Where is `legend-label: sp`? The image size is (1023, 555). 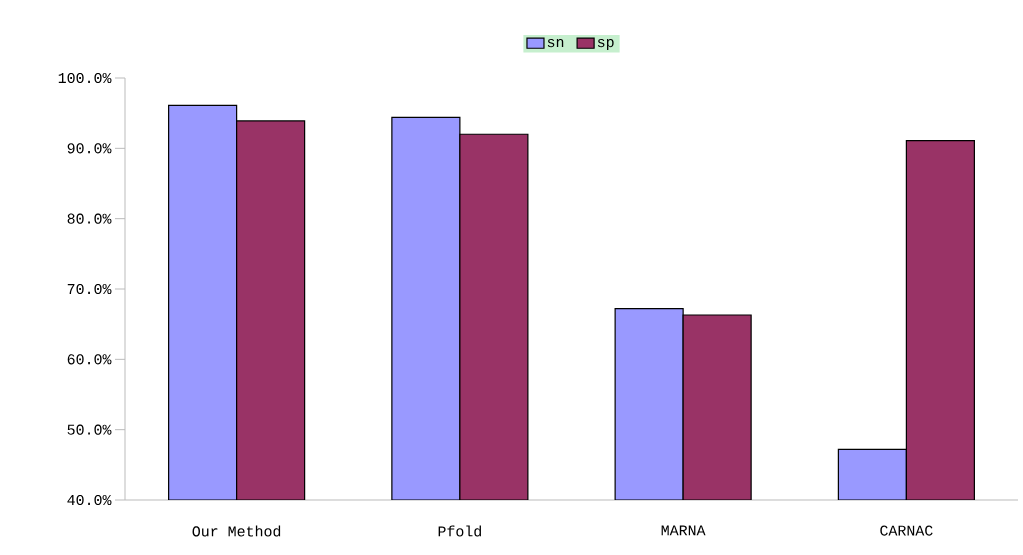 legend-label: sp is located at coordinates (605, 44).